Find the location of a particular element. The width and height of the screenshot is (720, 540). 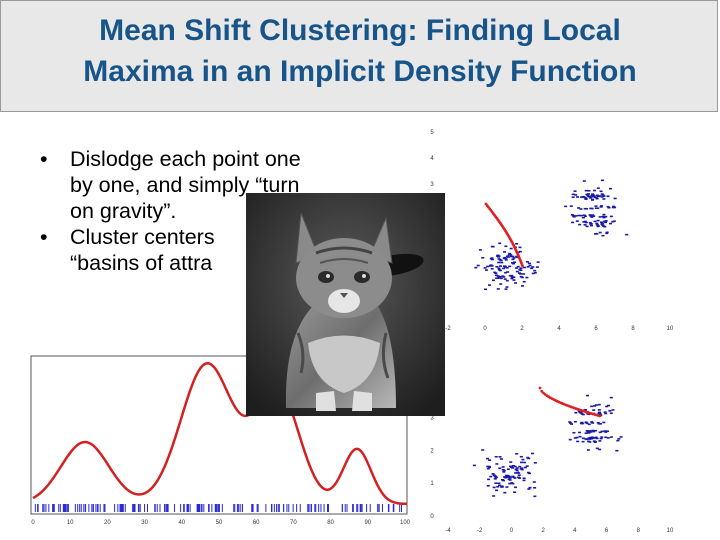

density-x-tick: 80 is located at coordinates (330, 523).